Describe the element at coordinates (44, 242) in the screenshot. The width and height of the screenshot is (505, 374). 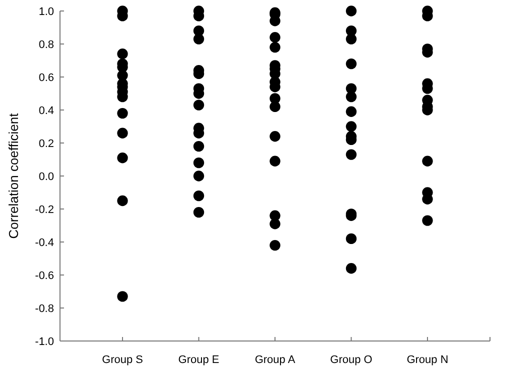
I see `y-tick-label: -0.4` at that location.